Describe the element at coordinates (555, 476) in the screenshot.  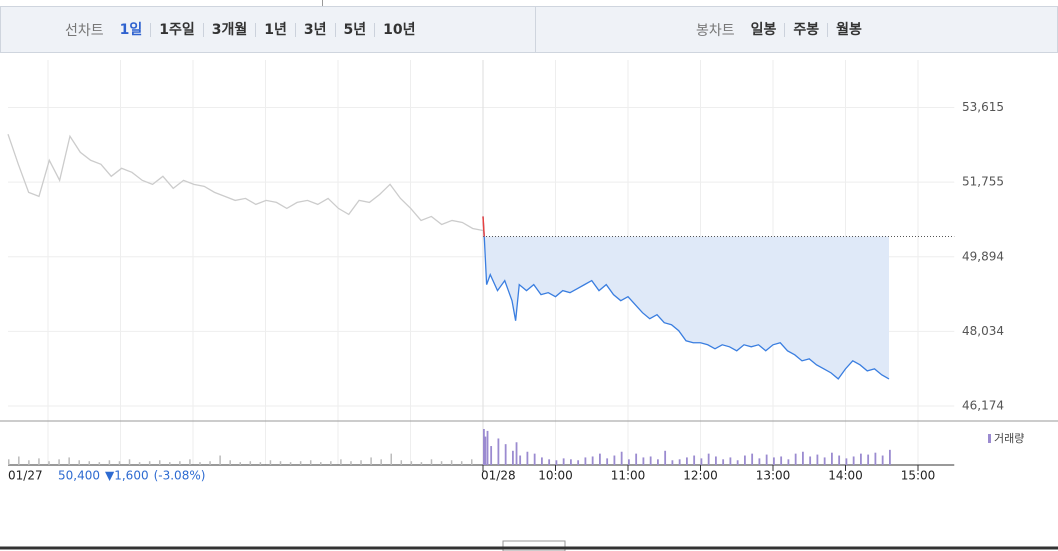
I see `x-tick-label: 10:00` at that location.